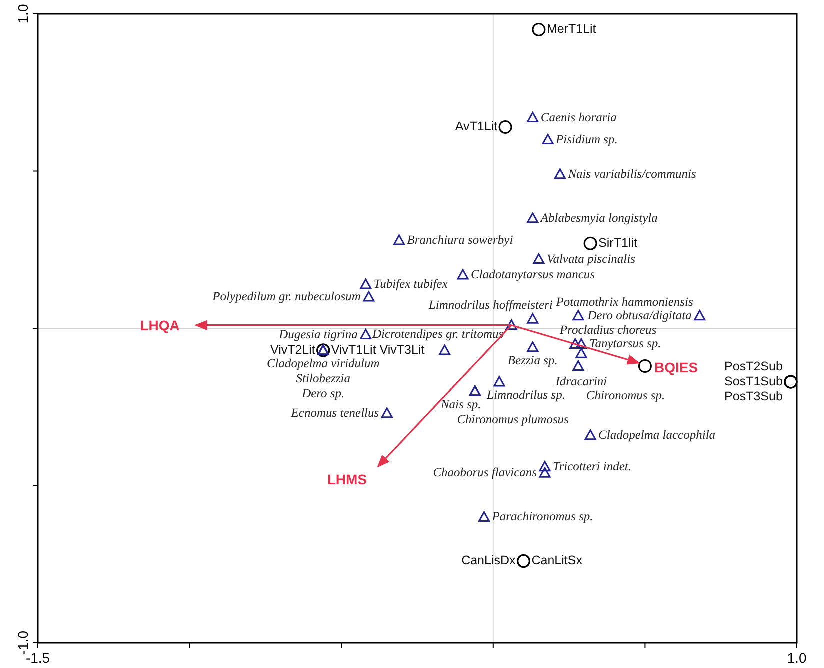 This screenshot has height=668, width=824. I want to click on data-label: Limnodrilus sp., so click(526, 395).